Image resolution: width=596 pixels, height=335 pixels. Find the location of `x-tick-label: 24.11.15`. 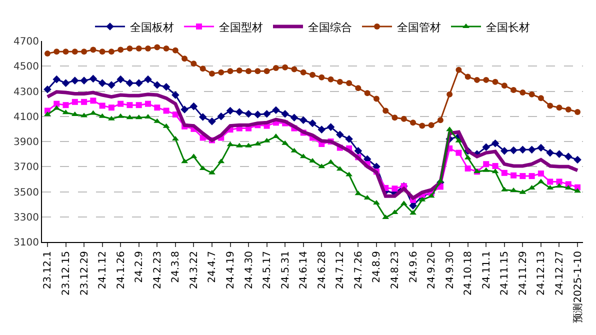

x-tick-label: 24.11.15 is located at coordinates (505, 273).